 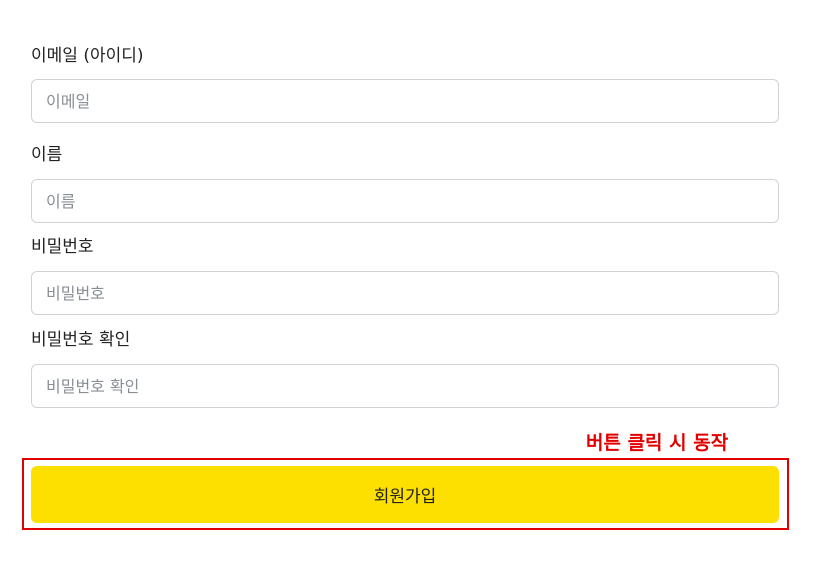 I want to click on name-label: 이름, so click(x=47, y=155).